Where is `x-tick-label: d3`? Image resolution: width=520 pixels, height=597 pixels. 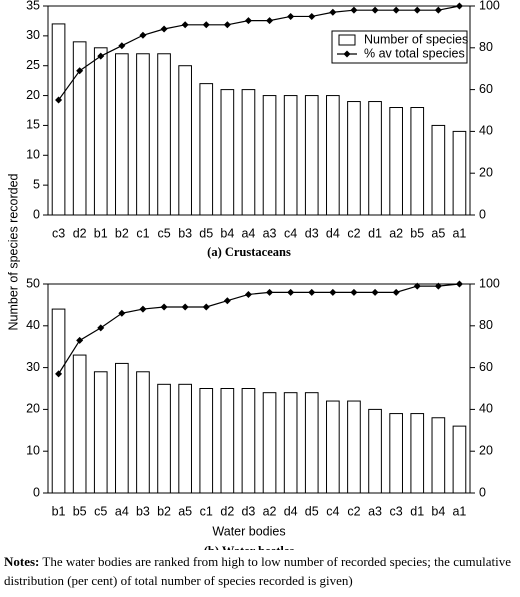
x-tick-label: d3 is located at coordinates (248, 511).